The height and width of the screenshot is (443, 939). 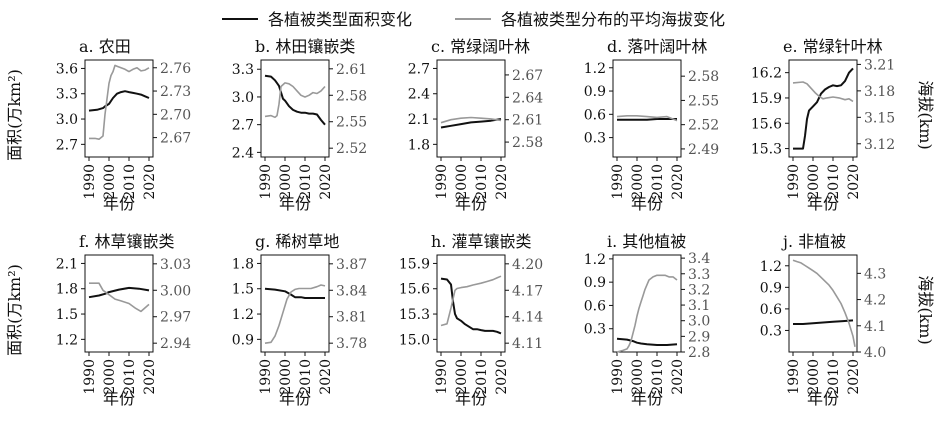 I want to click on right-tick-label: 3.18, so click(x=879, y=92).